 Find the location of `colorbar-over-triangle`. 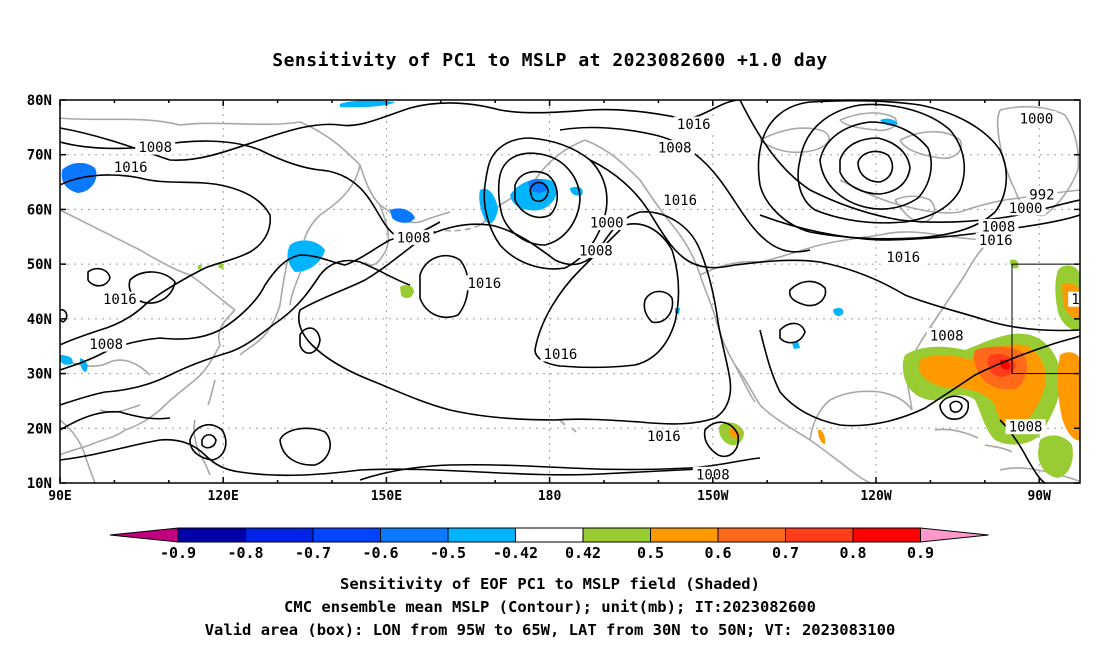

colorbar-over-triangle is located at coordinates (954, 535).